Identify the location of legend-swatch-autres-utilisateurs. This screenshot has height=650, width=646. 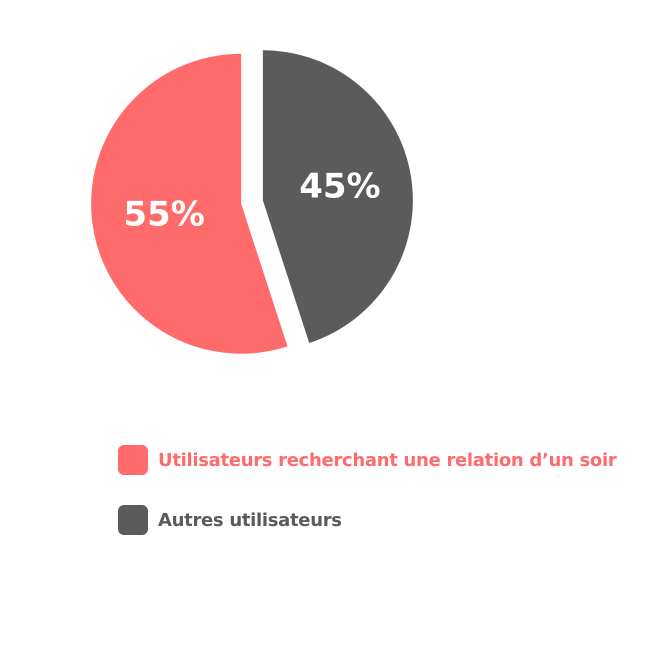
(133, 520).